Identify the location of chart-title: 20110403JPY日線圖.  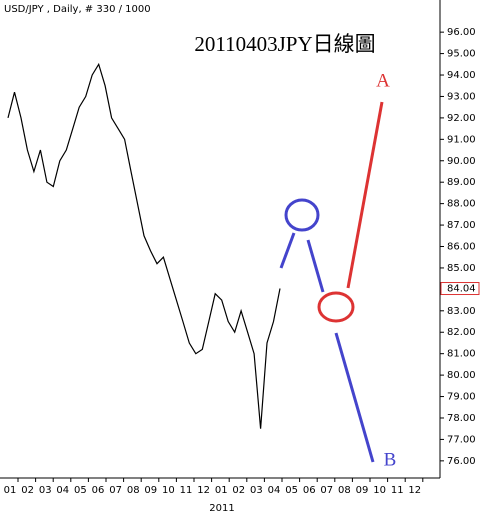
(284, 44).